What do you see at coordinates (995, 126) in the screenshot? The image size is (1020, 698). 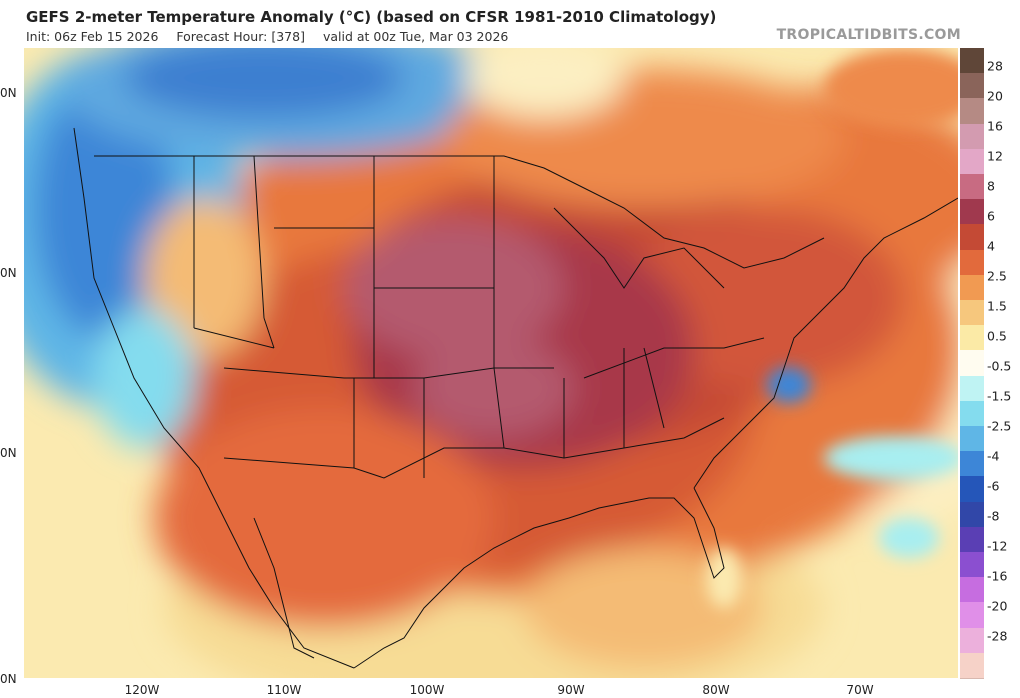 I see `colorbar-label: 16` at bounding box center [995, 126].